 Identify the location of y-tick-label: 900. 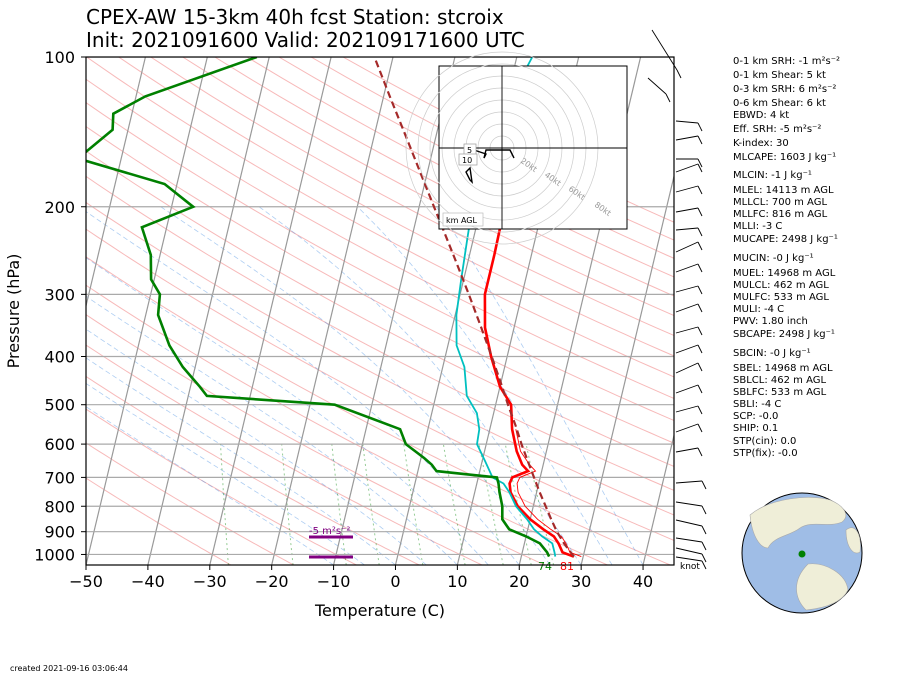
(59, 532).